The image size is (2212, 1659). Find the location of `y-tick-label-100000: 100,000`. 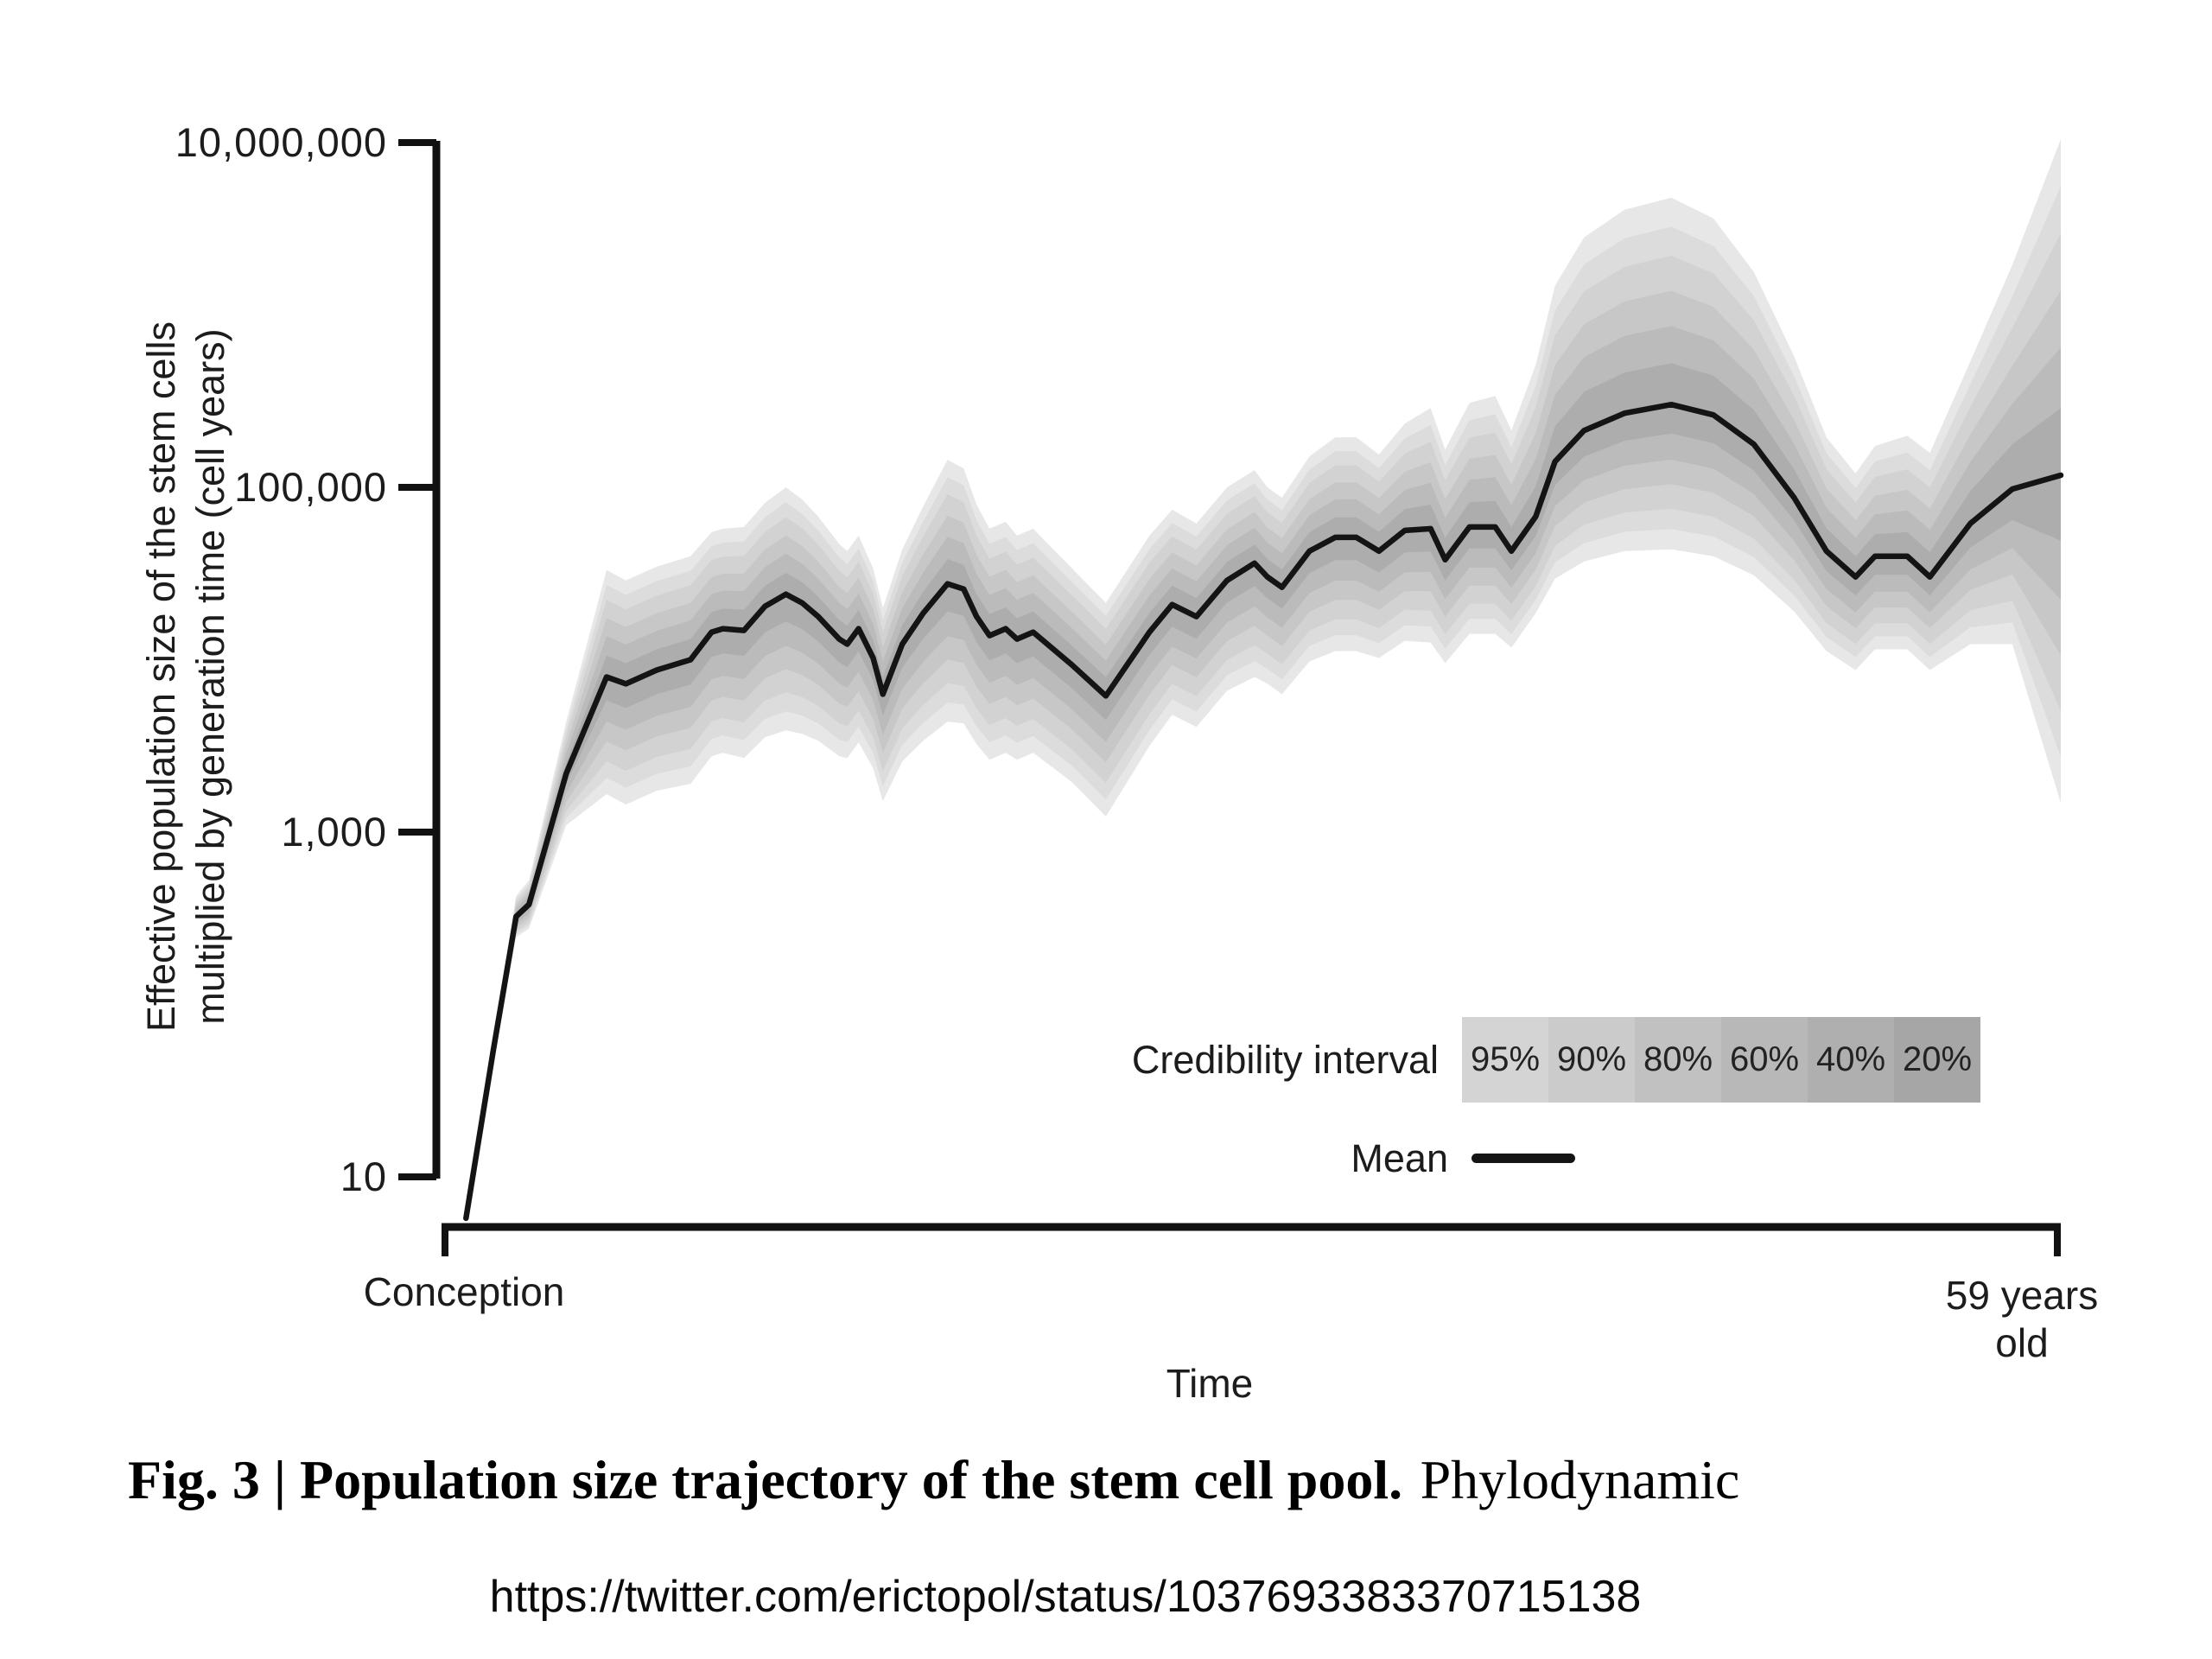

y-tick-label-100000: 100,000 is located at coordinates (310, 487).